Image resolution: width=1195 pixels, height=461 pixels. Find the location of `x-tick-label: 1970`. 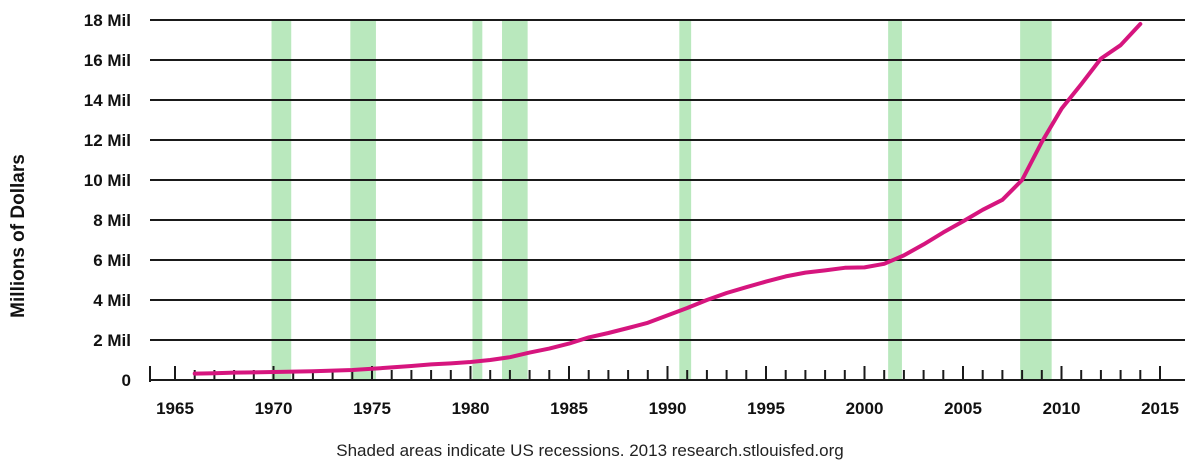

x-tick-label: 1970 is located at coordinates (274, 408).